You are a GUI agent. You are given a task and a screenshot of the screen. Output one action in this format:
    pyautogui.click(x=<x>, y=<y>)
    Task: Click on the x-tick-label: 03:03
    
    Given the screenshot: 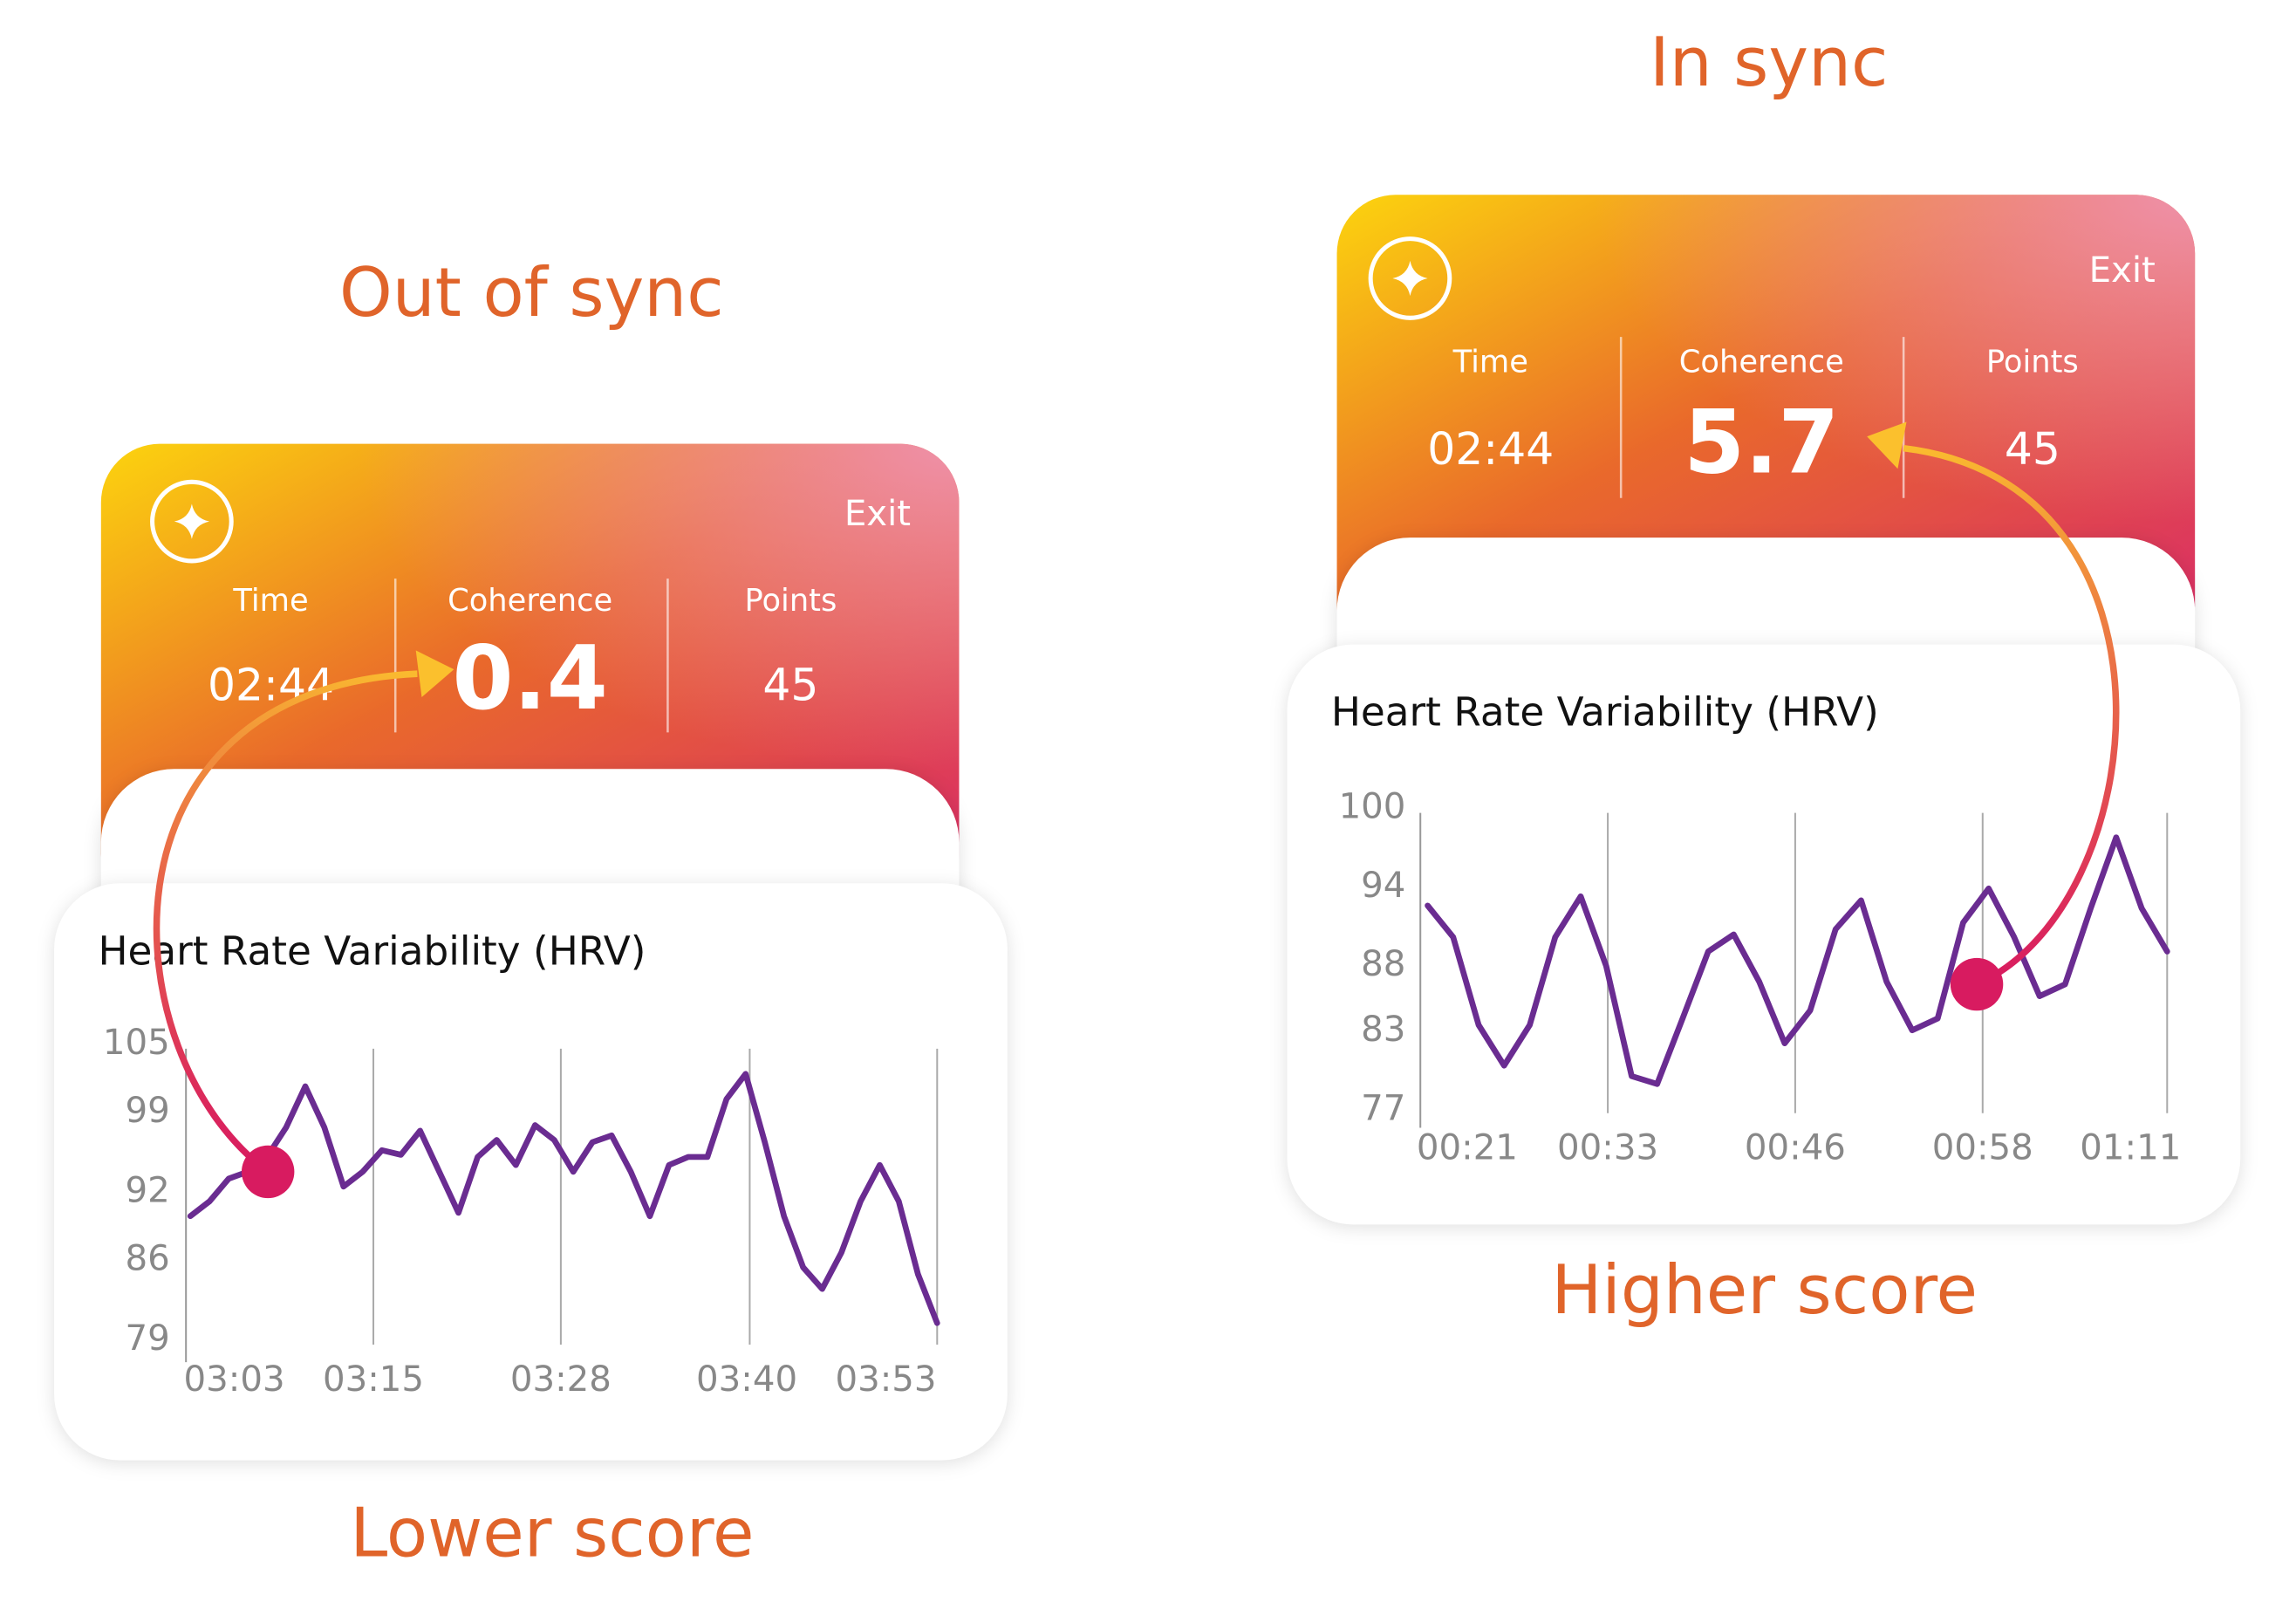 What is the action you would take?
    pyautogui.click(x=234, y=1379)
    